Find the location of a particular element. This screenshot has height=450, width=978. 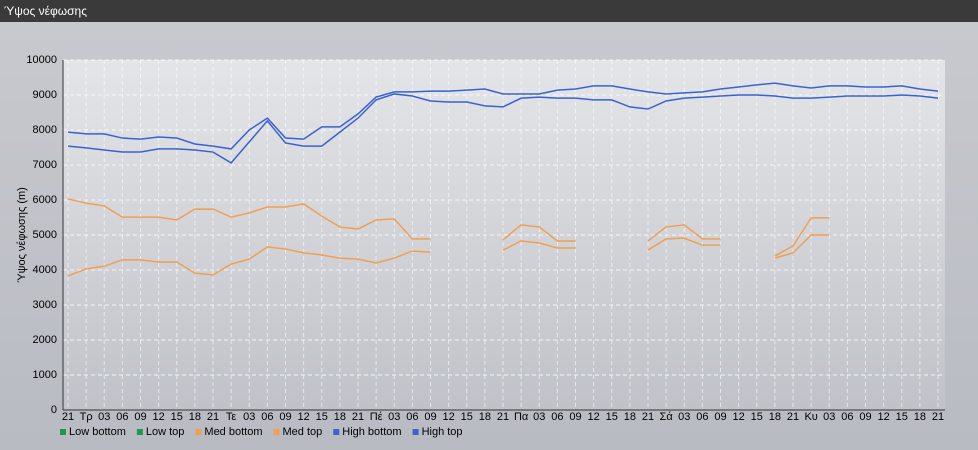

legend-label: High bottom is located at coordinates (371, 432).